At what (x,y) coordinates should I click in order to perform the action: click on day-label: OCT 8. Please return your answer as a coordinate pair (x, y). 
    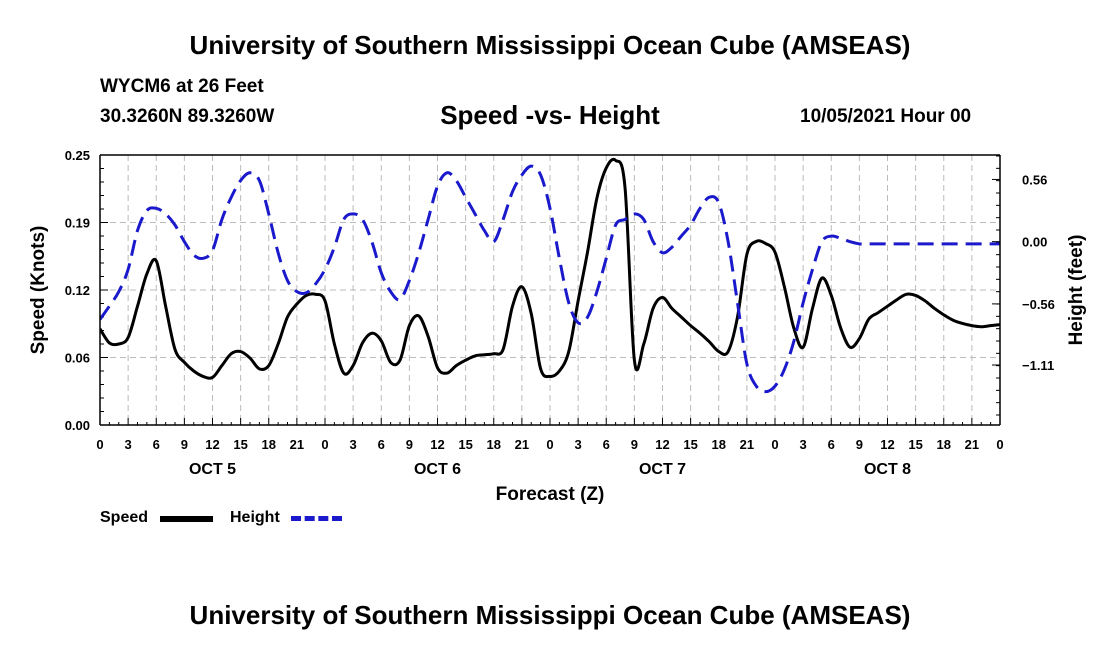
    Looking at the image, I should click on (887, 469).